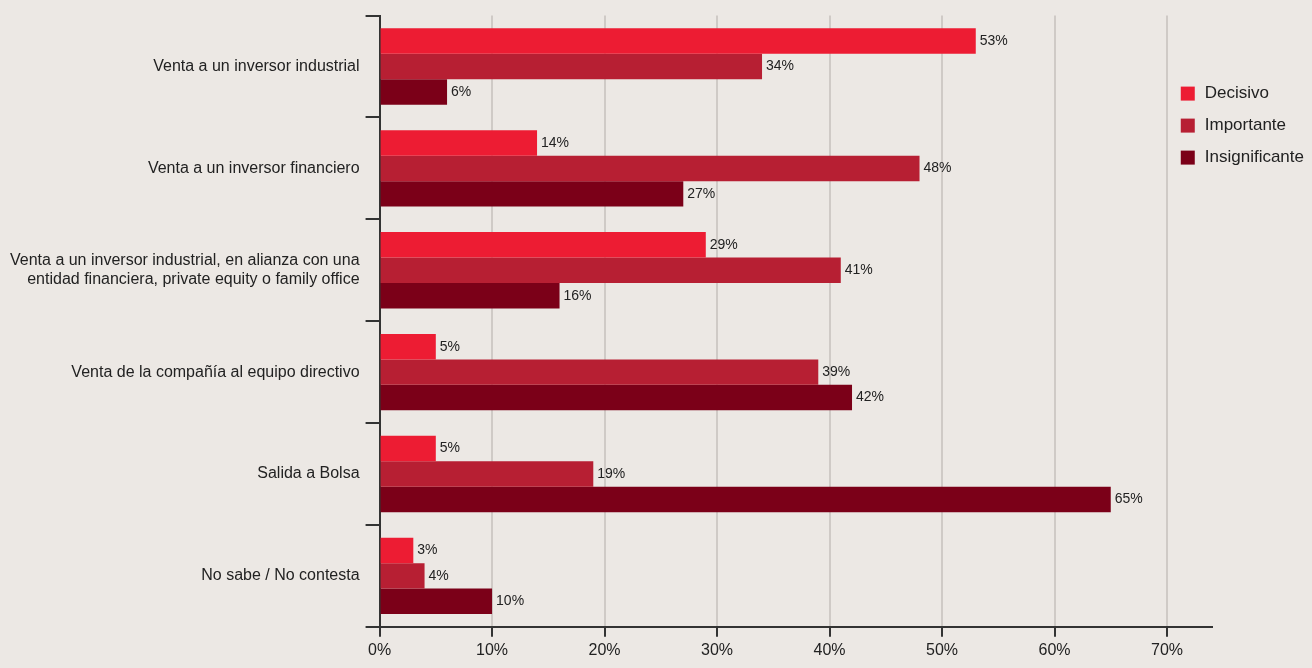 Image resolution: width=1312 pixels, height=668 pixels. Describe the element at coordinates (829, 649) in the screenshot. I see `x-tick-label: 40%` at that location.